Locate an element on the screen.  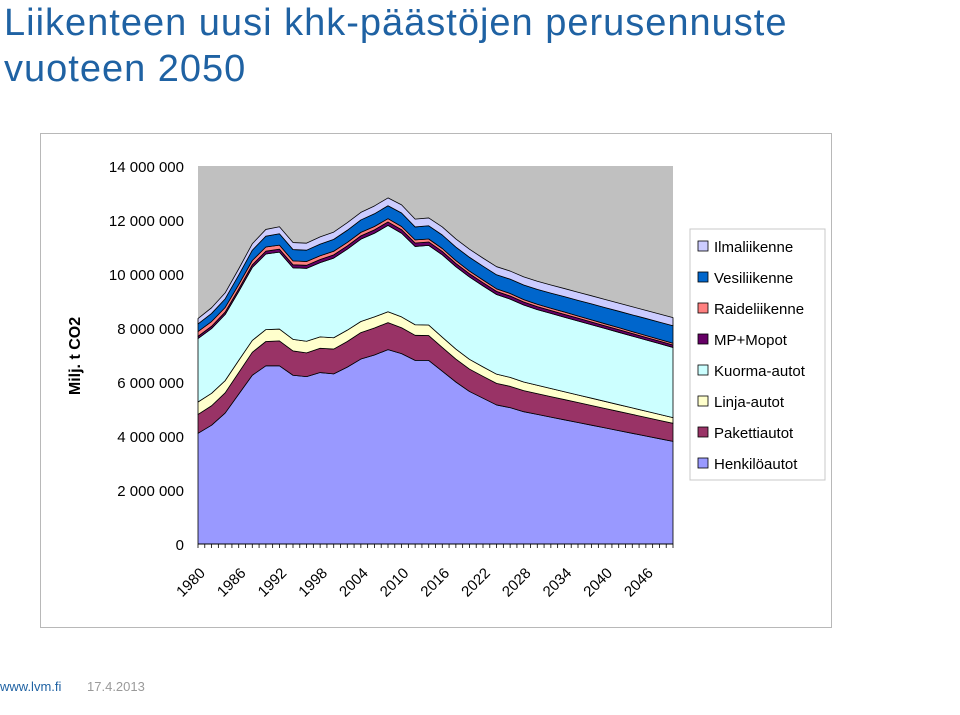
y-tick-label: 2 000 000 is located at coordinates (150, 491).